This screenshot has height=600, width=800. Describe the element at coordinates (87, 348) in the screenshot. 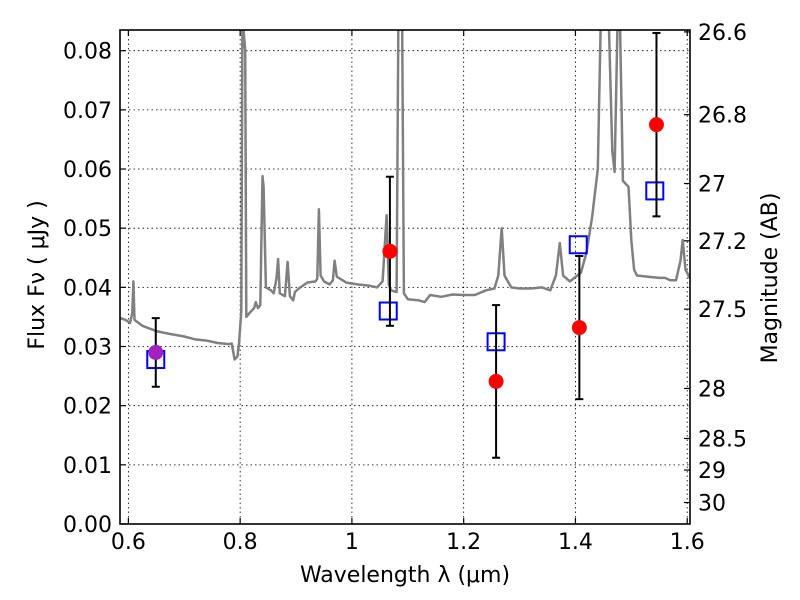

I see `y-tick-label: 0.03` at that location.